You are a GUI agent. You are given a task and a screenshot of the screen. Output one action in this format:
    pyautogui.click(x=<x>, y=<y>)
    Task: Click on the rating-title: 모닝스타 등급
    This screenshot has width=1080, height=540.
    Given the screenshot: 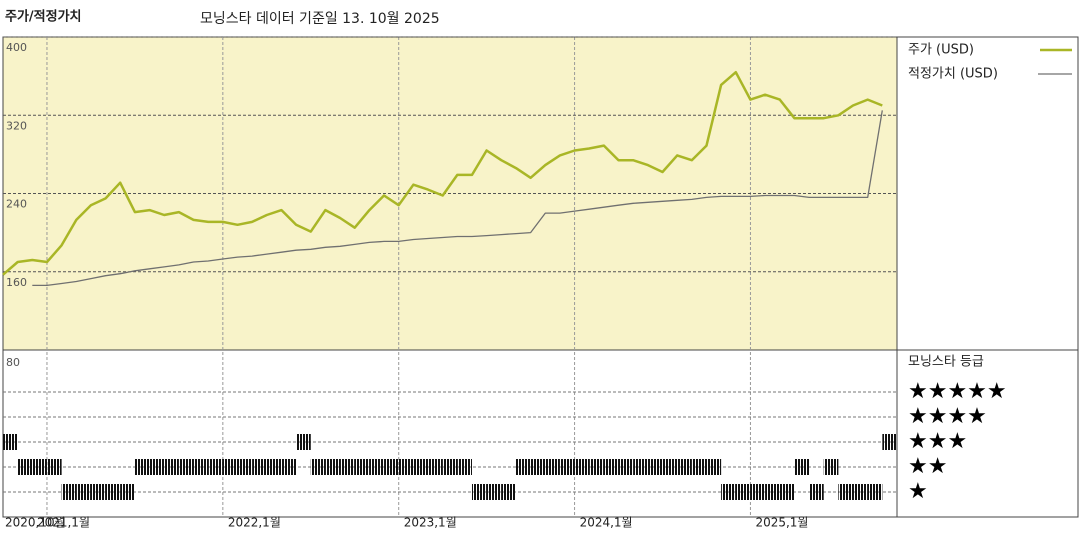 What is the action you would take?
    pyautogui.click(x=946, y=362)
    